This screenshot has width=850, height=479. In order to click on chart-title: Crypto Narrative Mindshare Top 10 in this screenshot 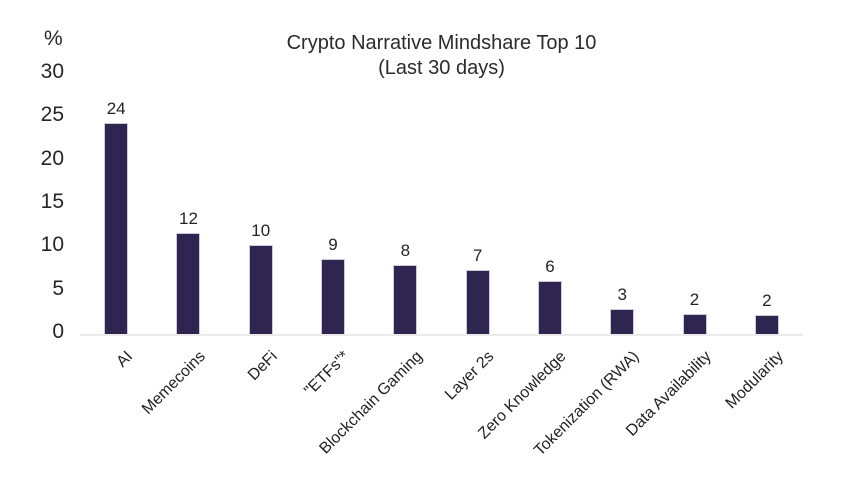, I will do `click(441, 43)`.